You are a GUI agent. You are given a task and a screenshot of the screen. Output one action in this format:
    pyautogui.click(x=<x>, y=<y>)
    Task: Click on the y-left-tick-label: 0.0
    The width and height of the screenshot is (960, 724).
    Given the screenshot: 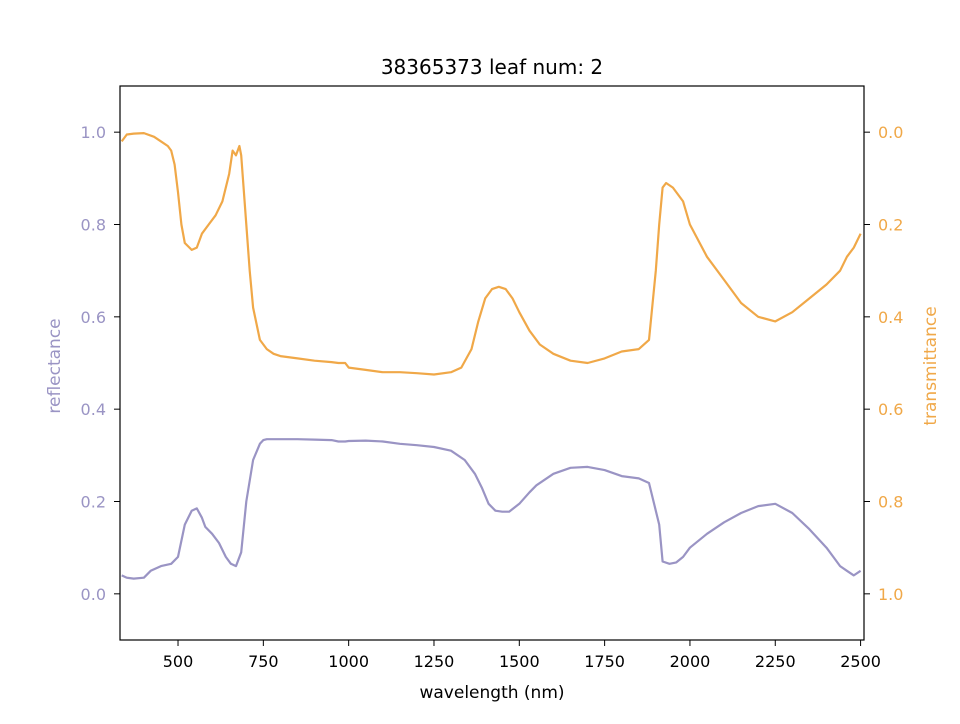 What is the action you would take?
    pyautogui.click(x=93, y=594)
    